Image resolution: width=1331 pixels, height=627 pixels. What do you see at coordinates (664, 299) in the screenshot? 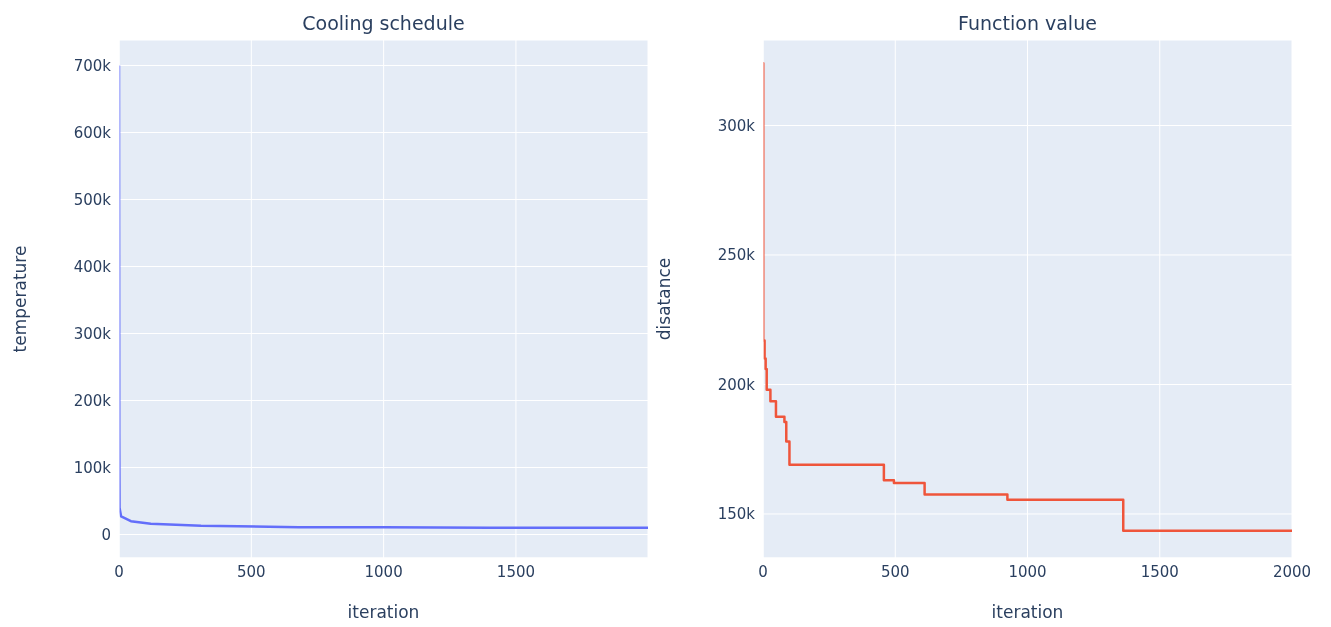
I see `y-axis-title: disatance` at bounding box center [664, 299].